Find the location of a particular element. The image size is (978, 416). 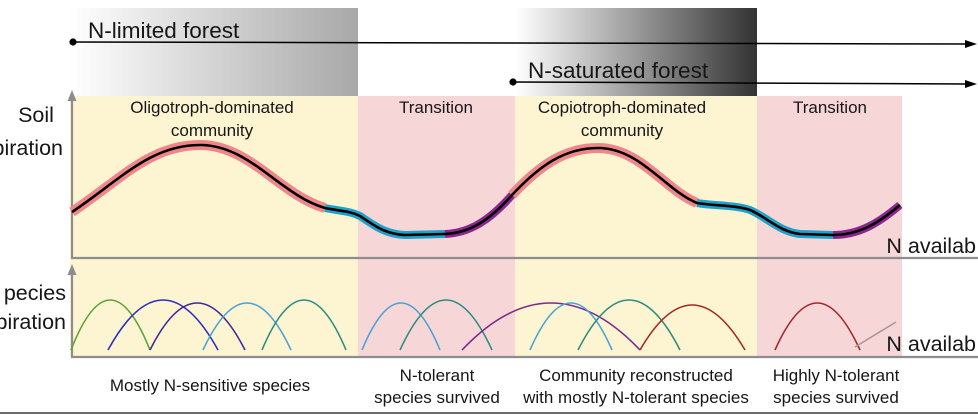

phase-caption-transition-2-line-1: Highly N-tolerant is located at coordinates (836, 375).